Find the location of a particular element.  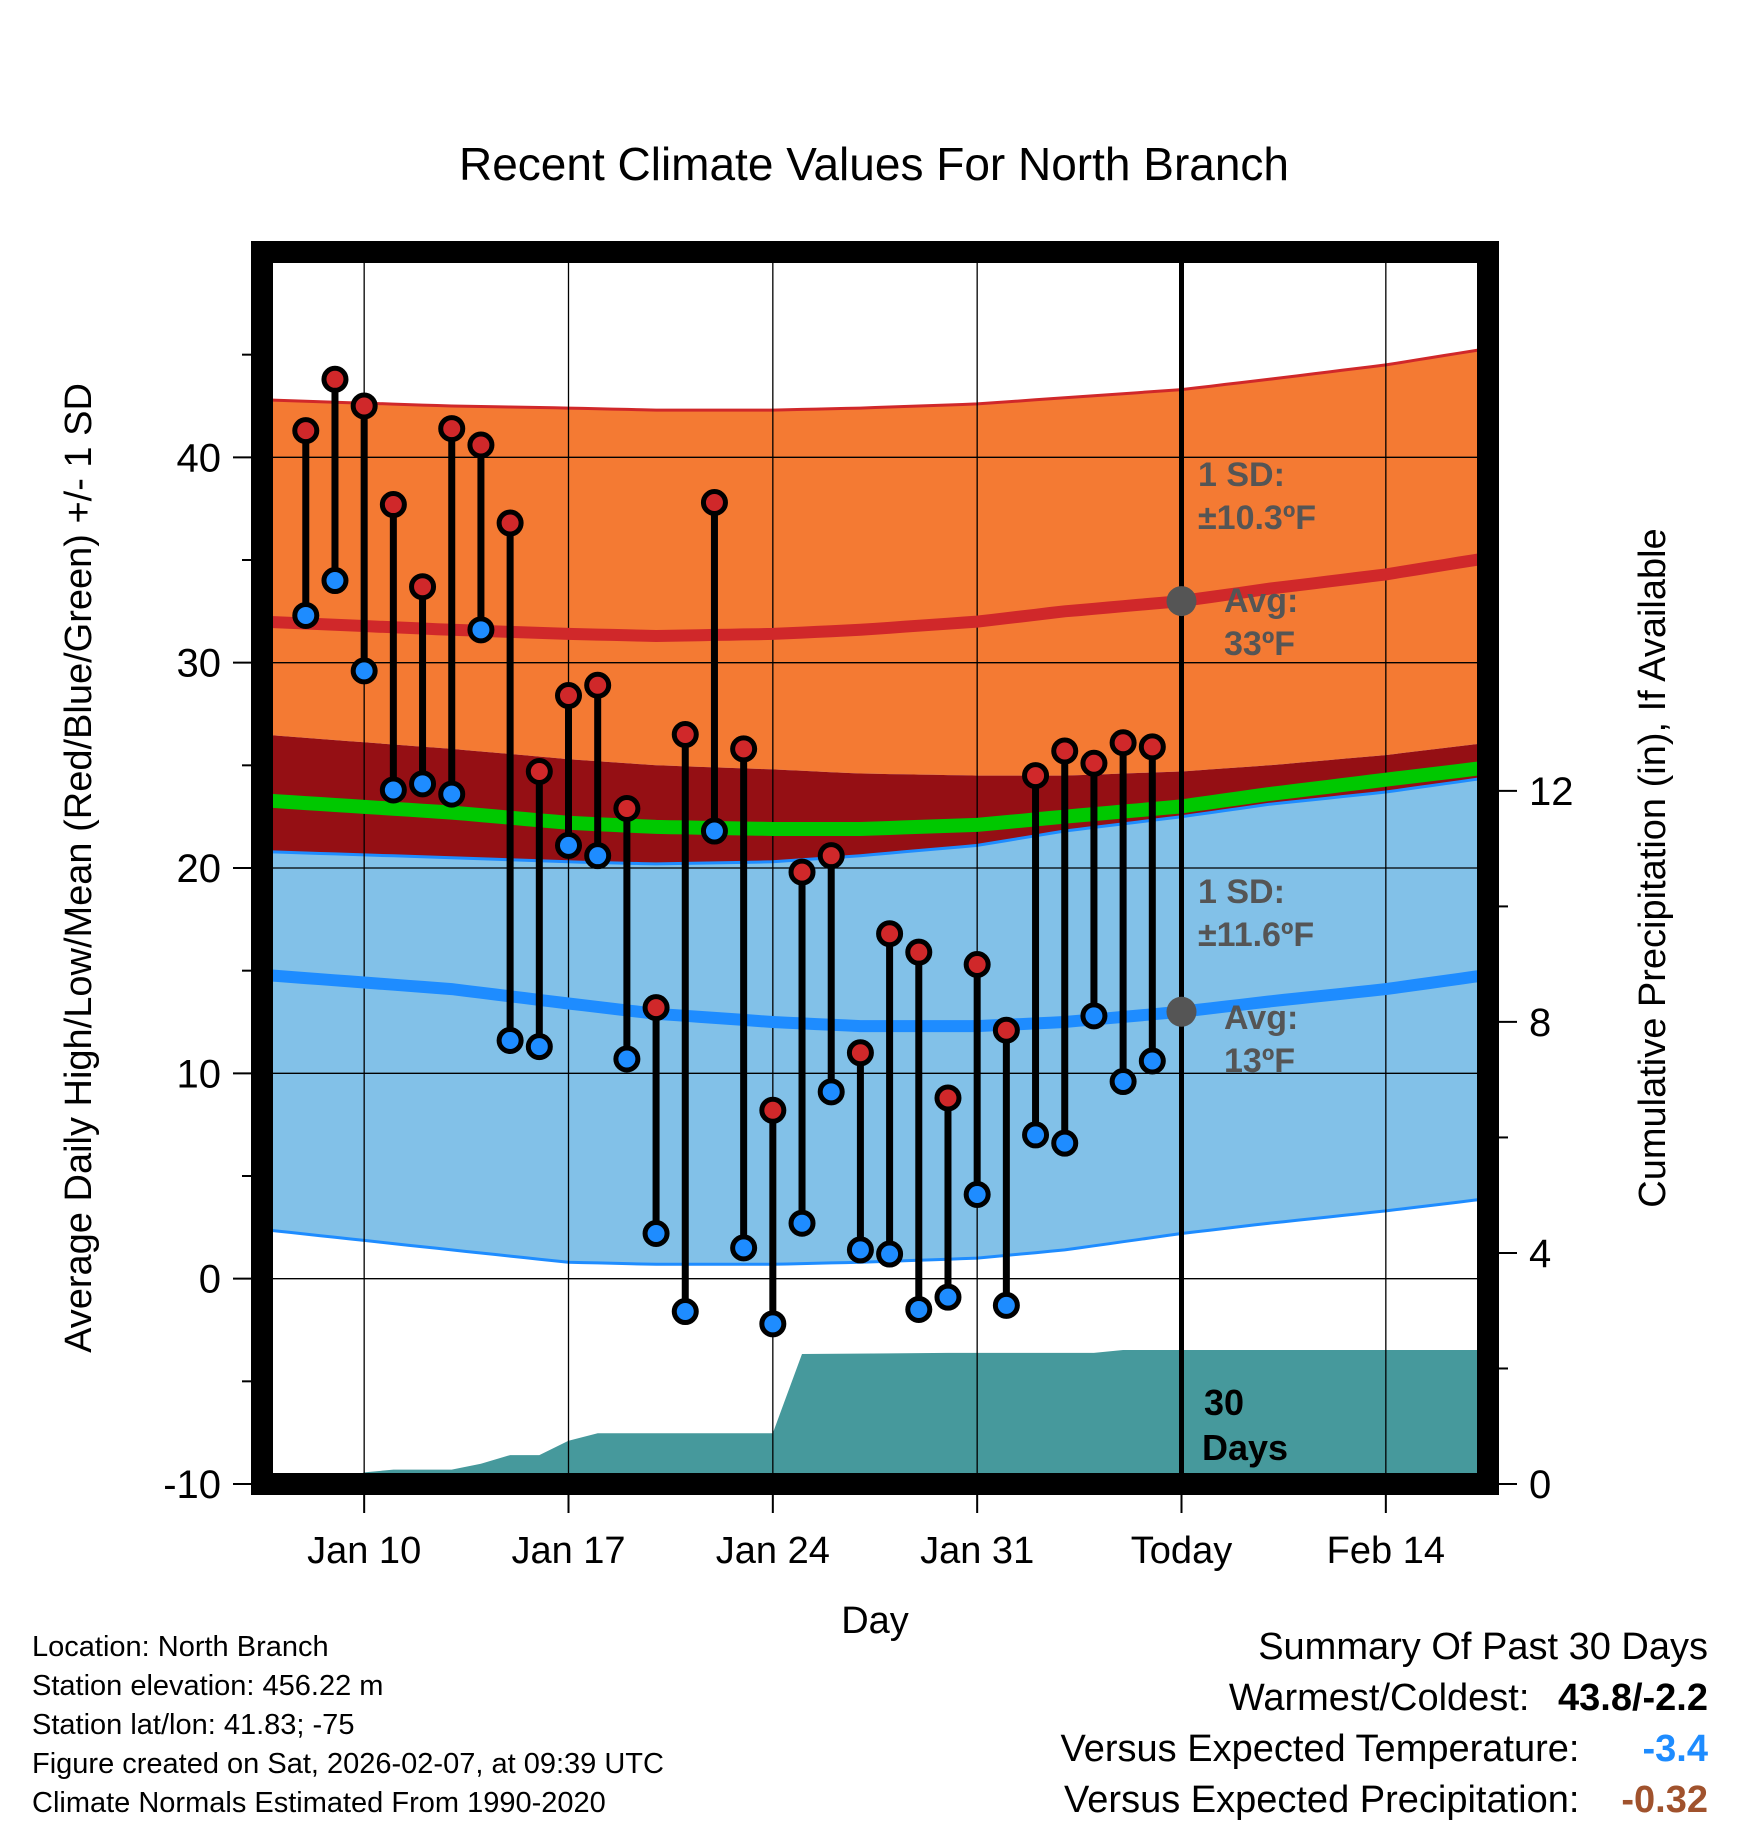

high-upper-line is located at coordinates (875, 379).